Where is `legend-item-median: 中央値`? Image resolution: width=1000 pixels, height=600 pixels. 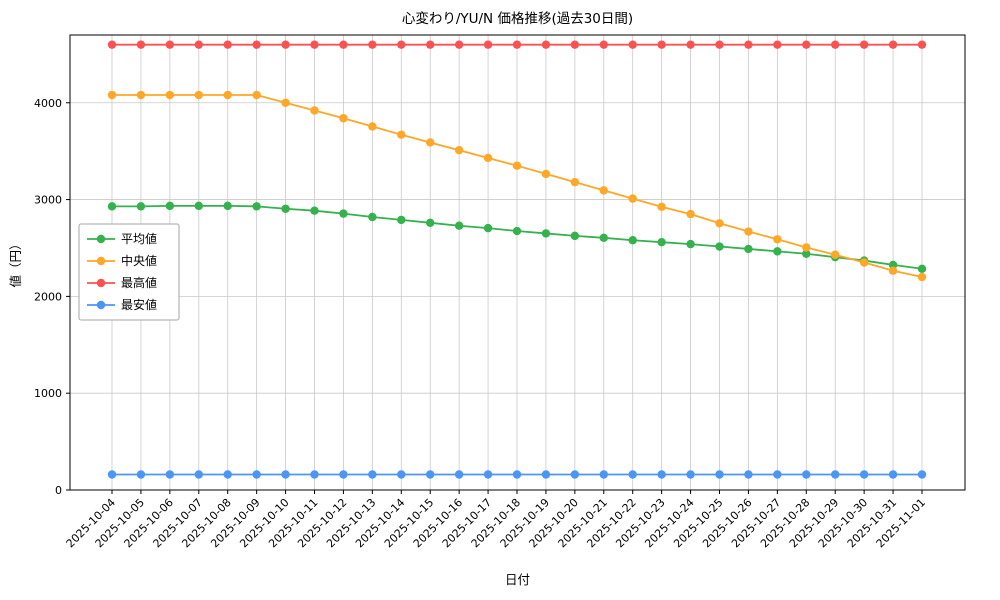 legend-item-median: 中央値 is located at coordinates (122, 260).